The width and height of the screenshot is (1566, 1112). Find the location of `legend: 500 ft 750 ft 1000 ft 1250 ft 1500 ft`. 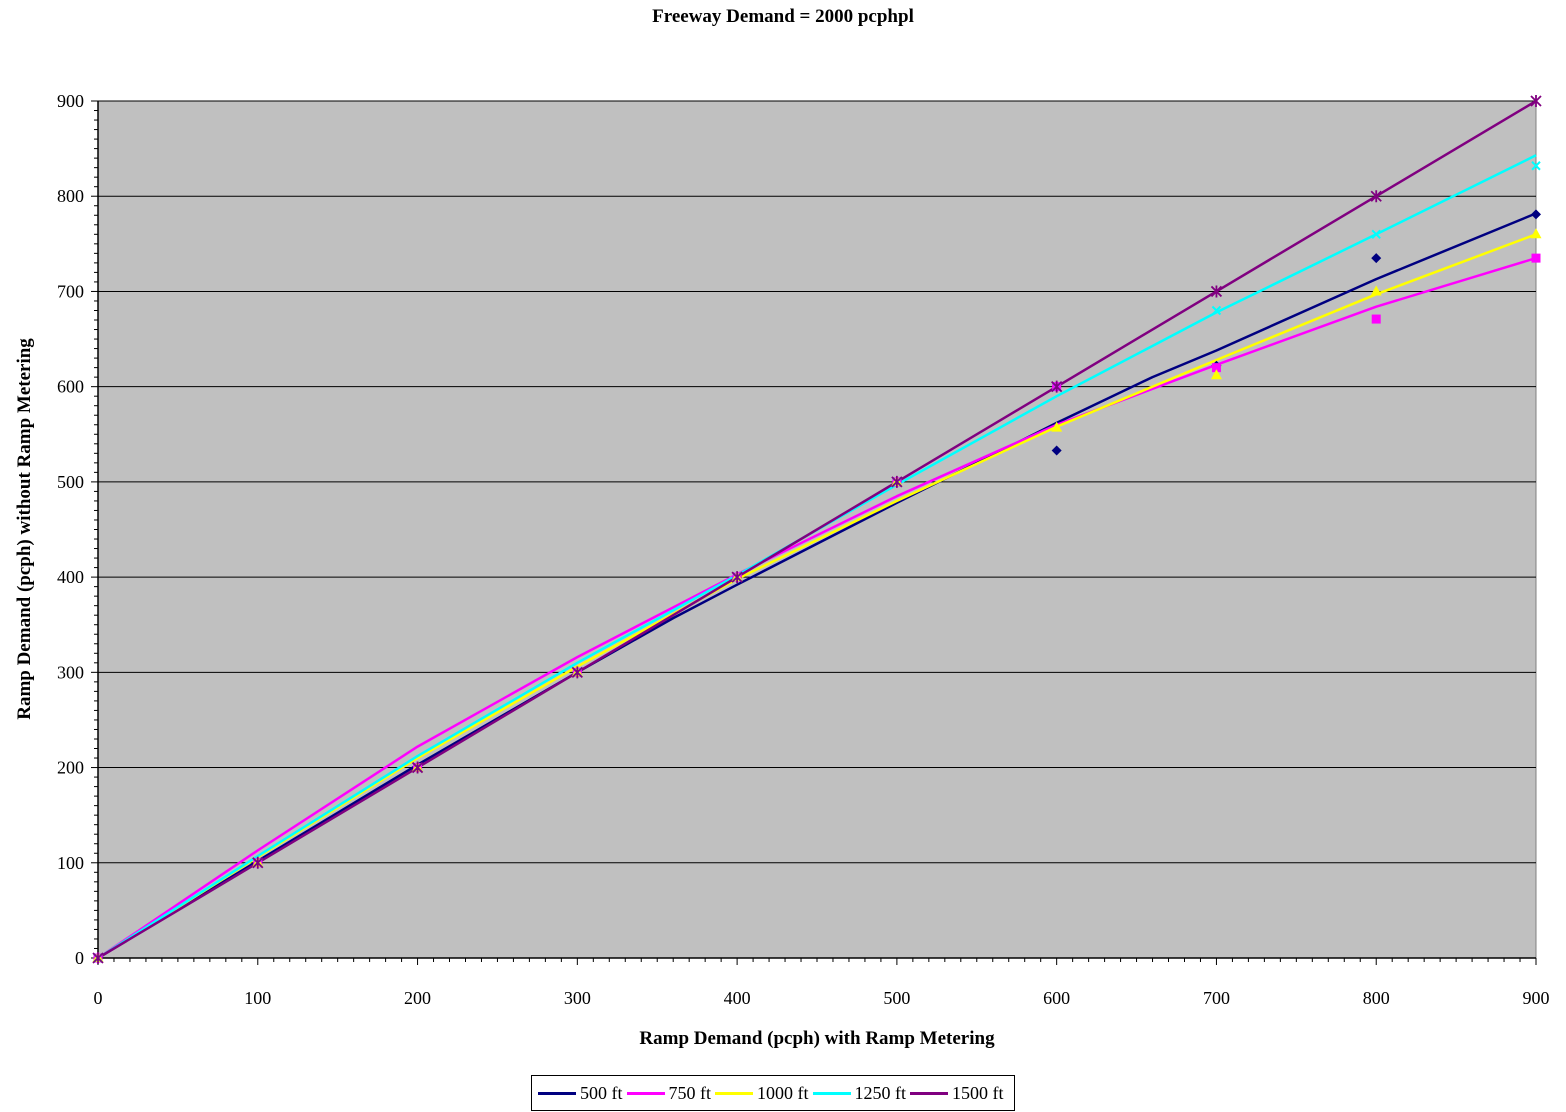

legend: 500 ft 750 ft 1000 ft 1250 ft 1500 ft is located at coordinates (773, 1093).